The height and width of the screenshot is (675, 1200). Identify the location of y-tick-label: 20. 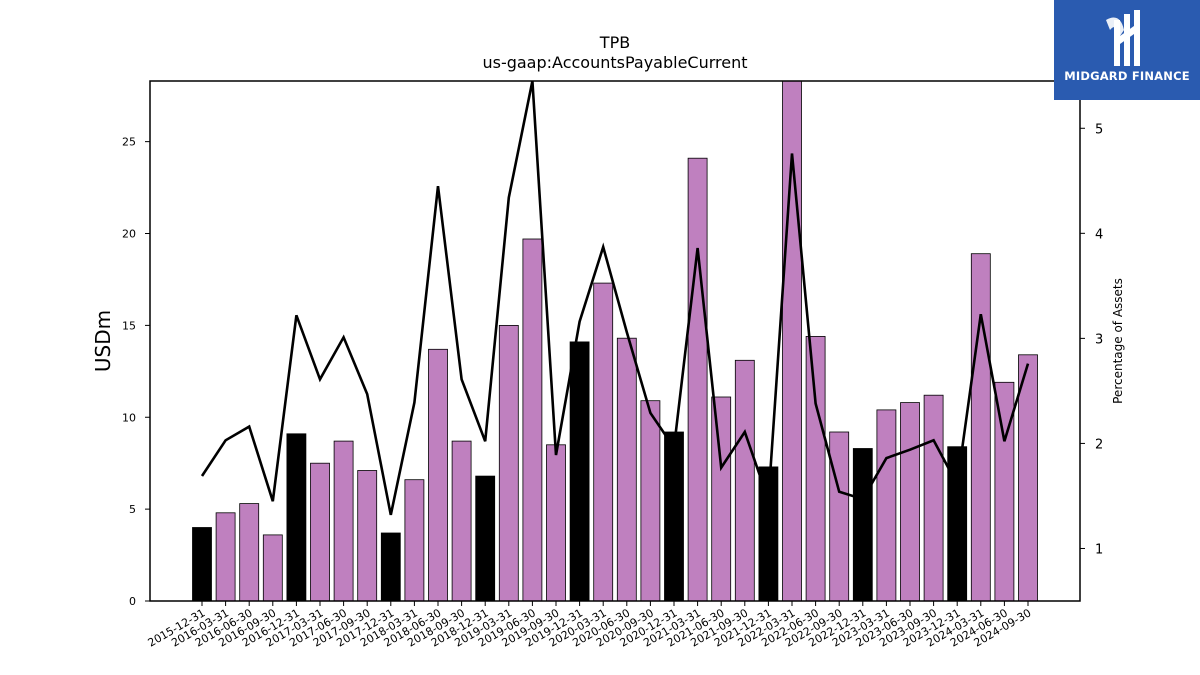
(129, 234).